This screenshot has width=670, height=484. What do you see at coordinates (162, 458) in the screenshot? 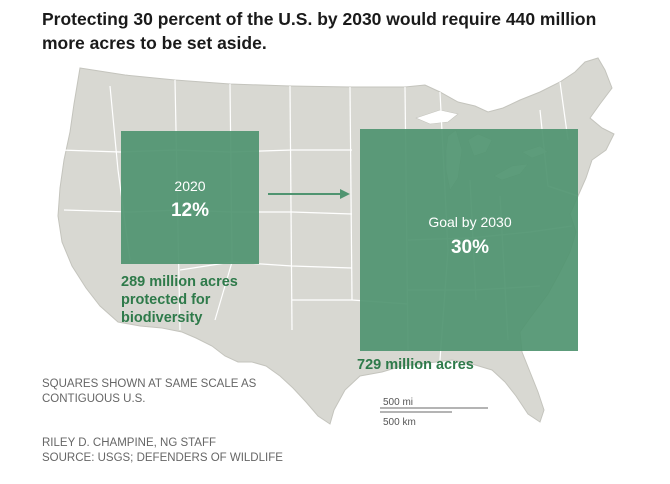
I see `source-credit: SOURCE: USGS; DEFENDERS OF WILDLIFE` at bounding box center [162, 458].